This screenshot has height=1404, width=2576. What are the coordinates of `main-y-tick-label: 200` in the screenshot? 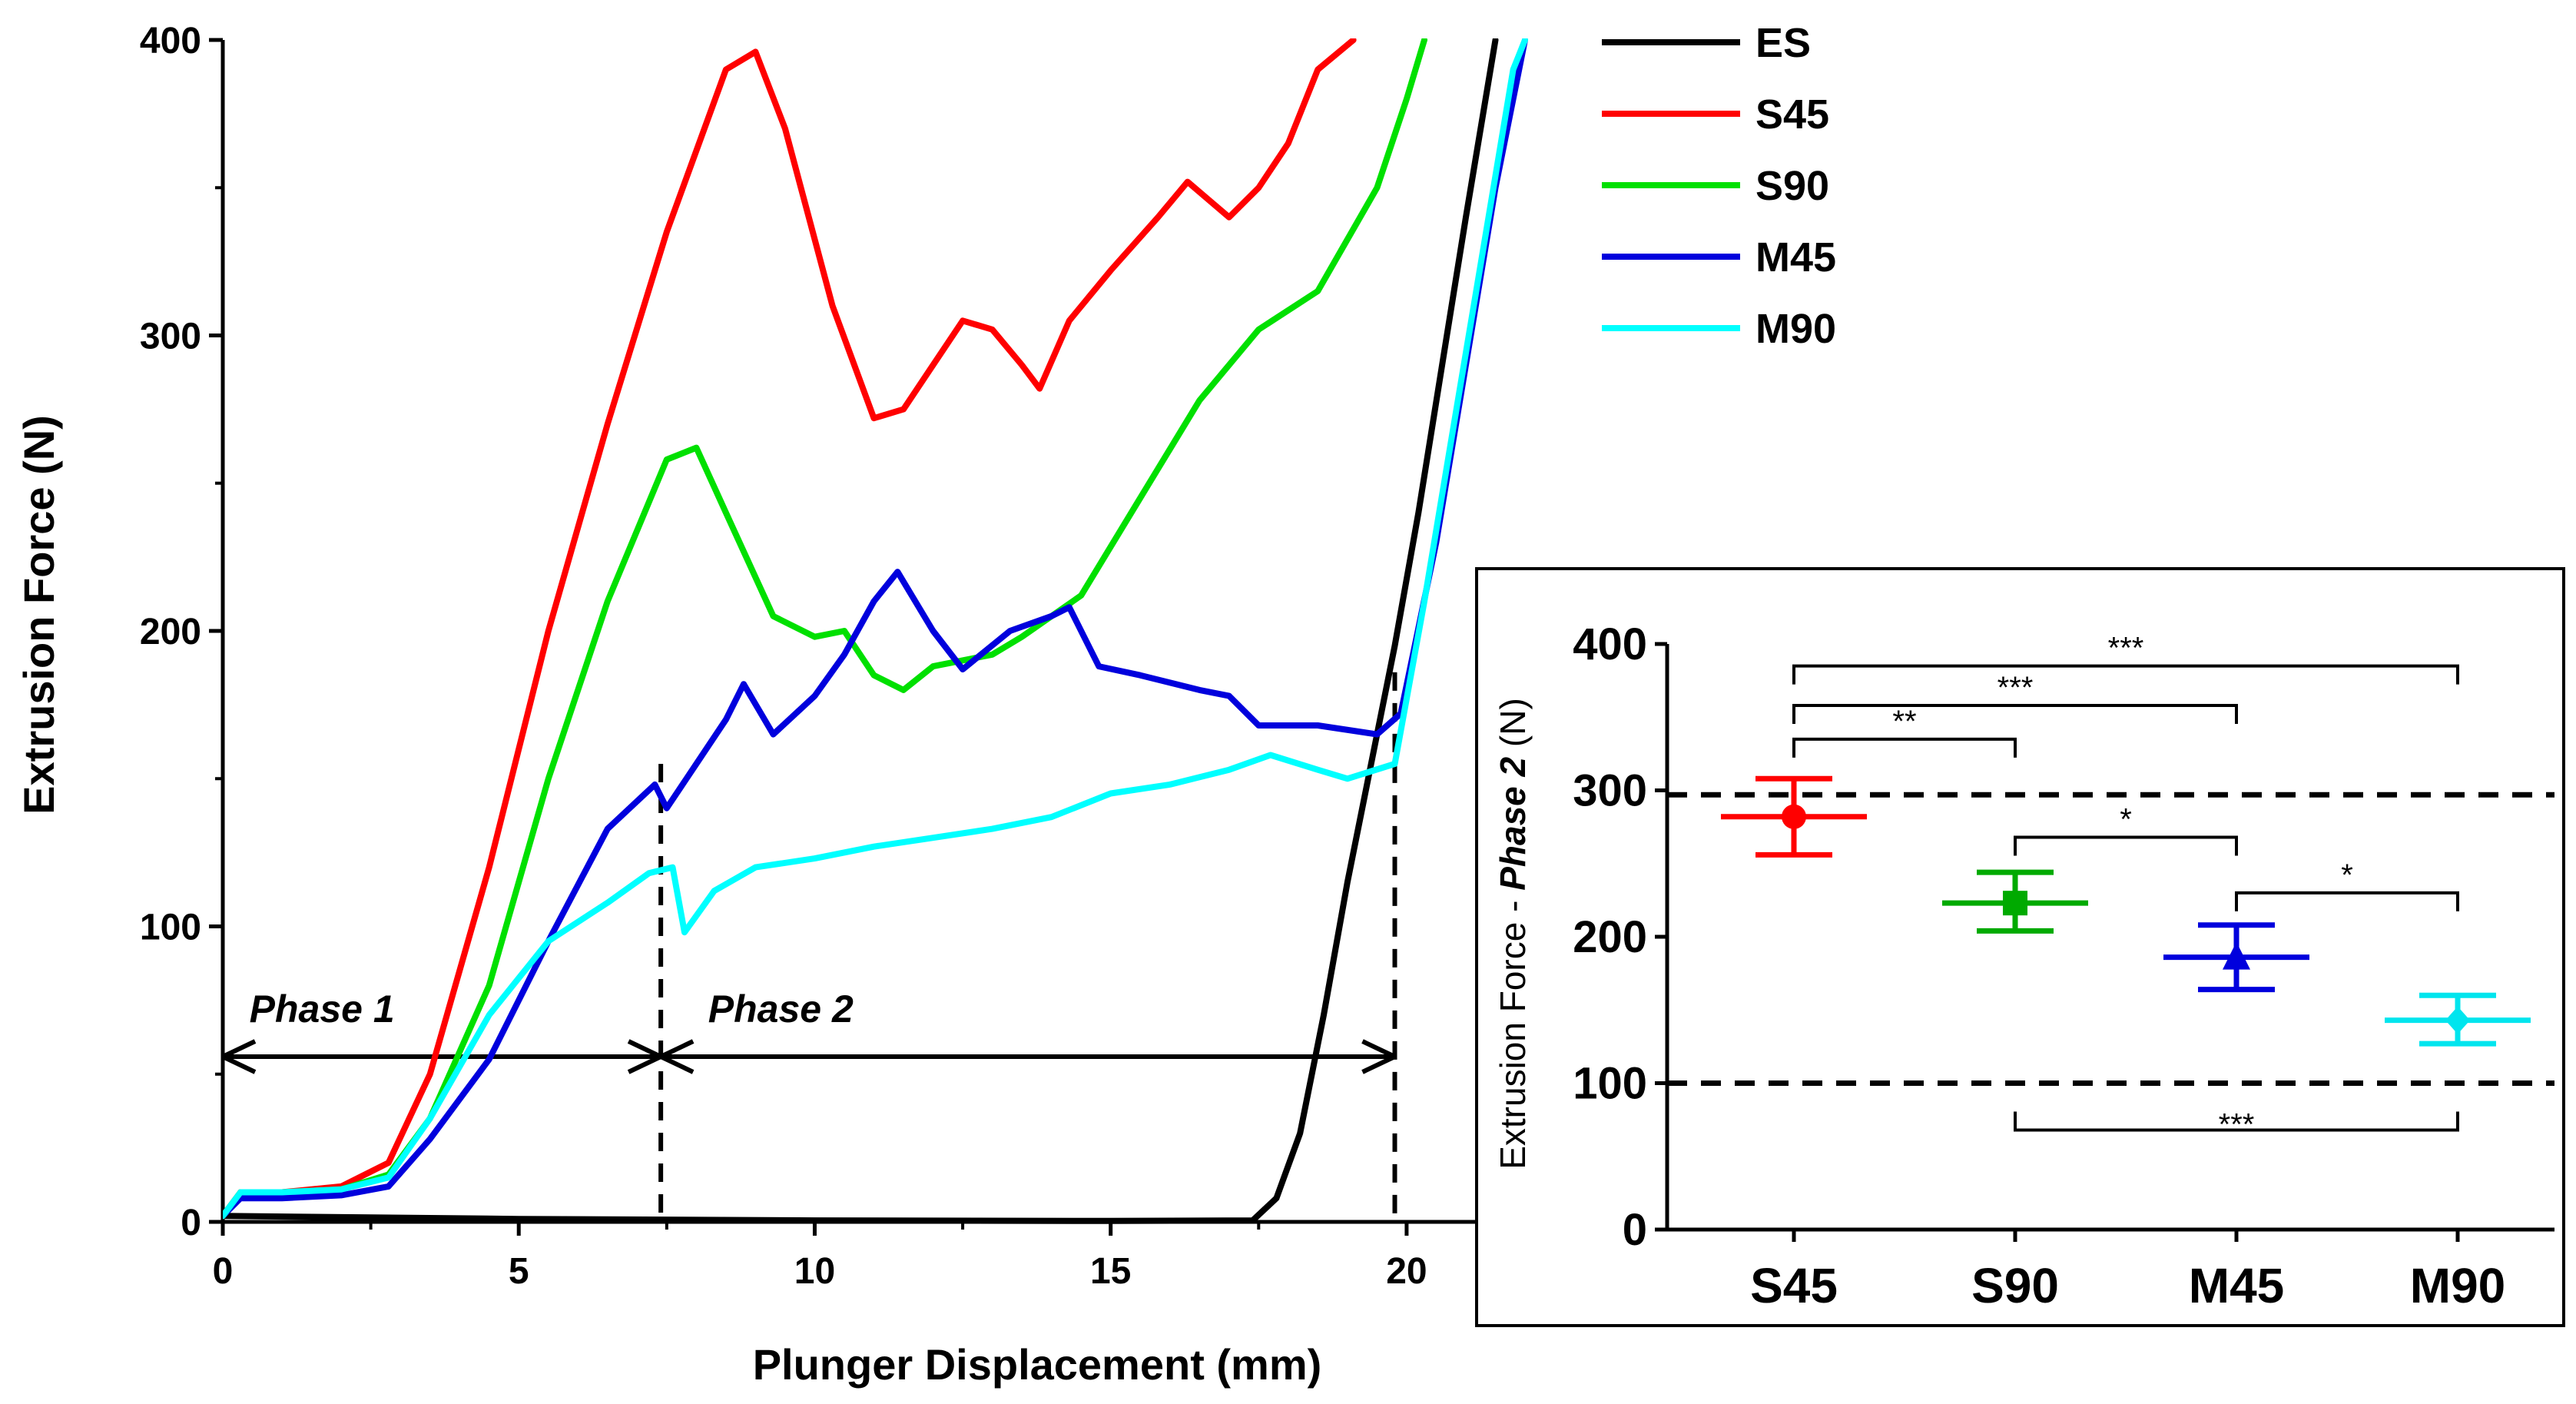 It's located at (170, 632).